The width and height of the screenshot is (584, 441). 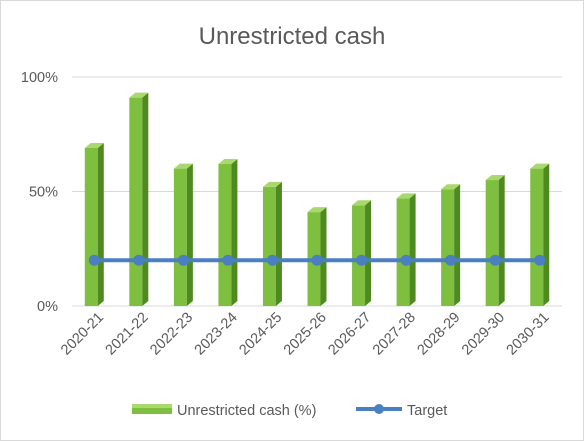 I want to click on legend-item-bars: Unrestricted cash (%), so click(x=224, y=411).